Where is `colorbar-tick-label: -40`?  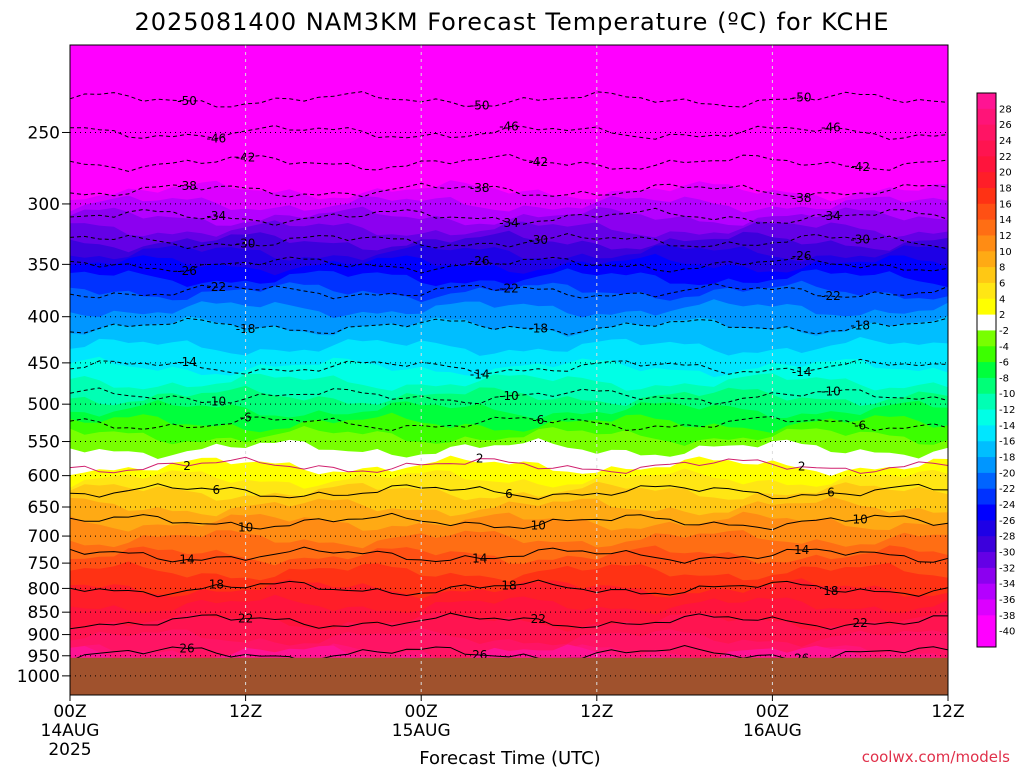
colorbar-tick-label: -40 is located at coordinates (1007, 632).